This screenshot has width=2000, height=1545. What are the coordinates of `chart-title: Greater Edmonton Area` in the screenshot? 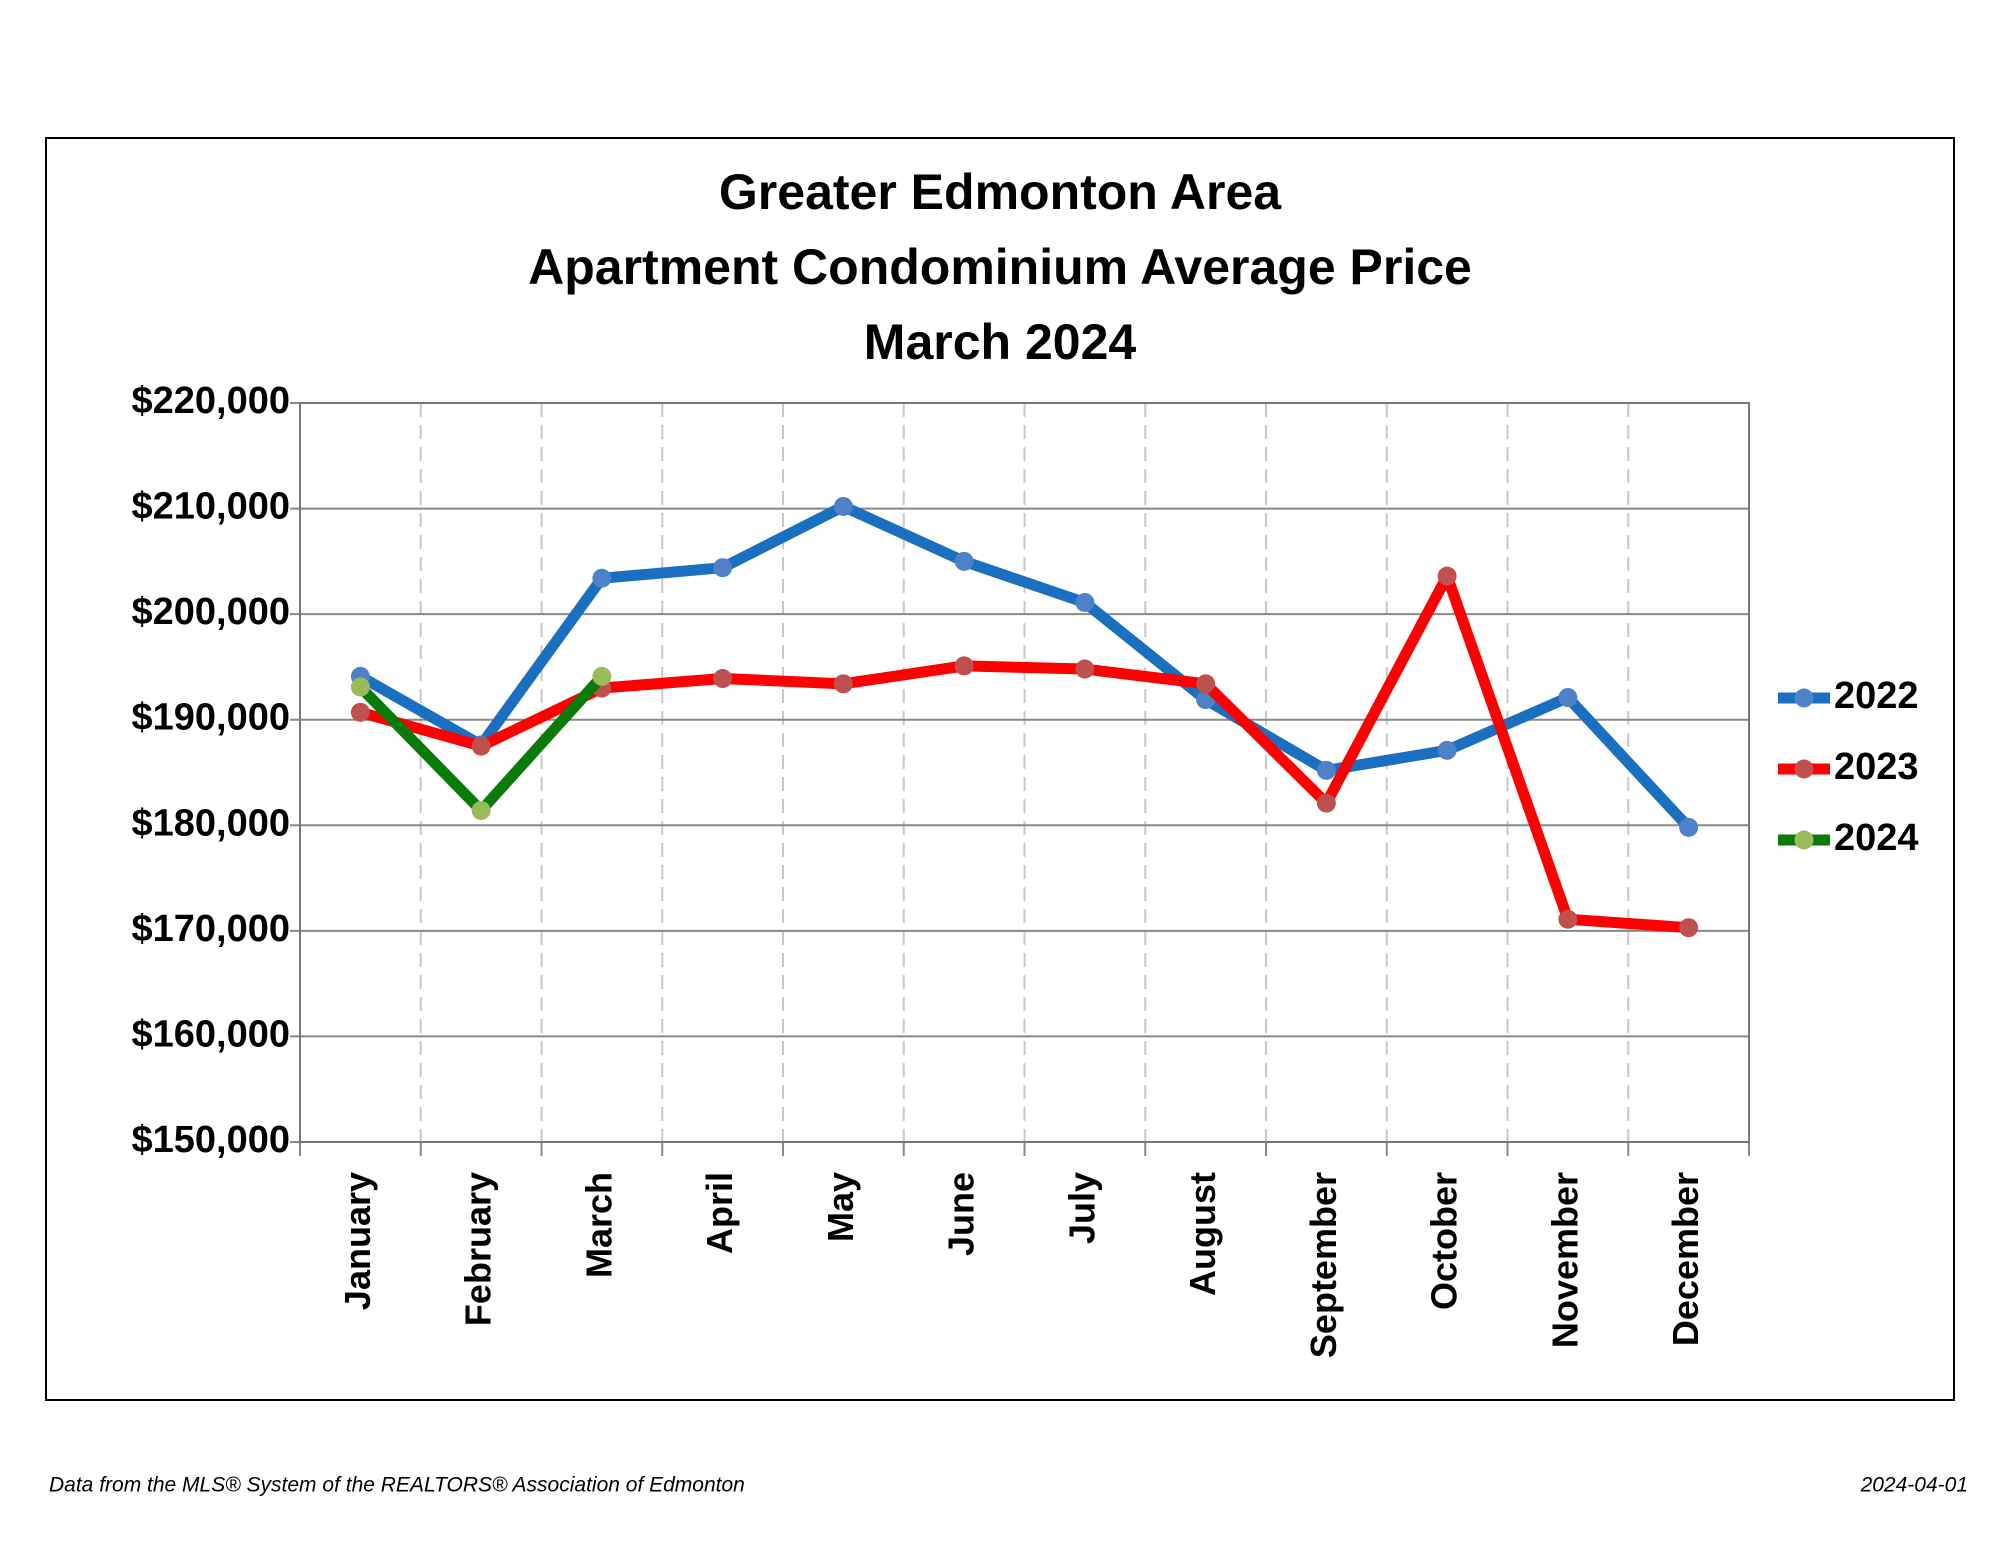 It's located at (1000, 192).